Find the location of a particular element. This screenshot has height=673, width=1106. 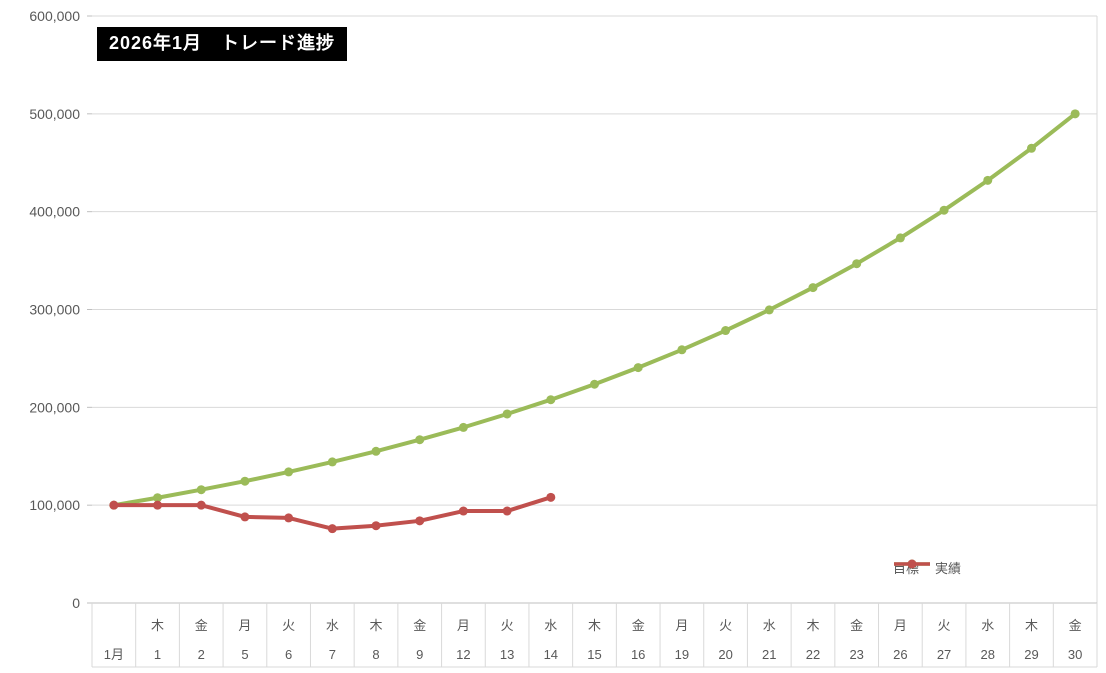

series-actual is located at coordinates (332, 513).